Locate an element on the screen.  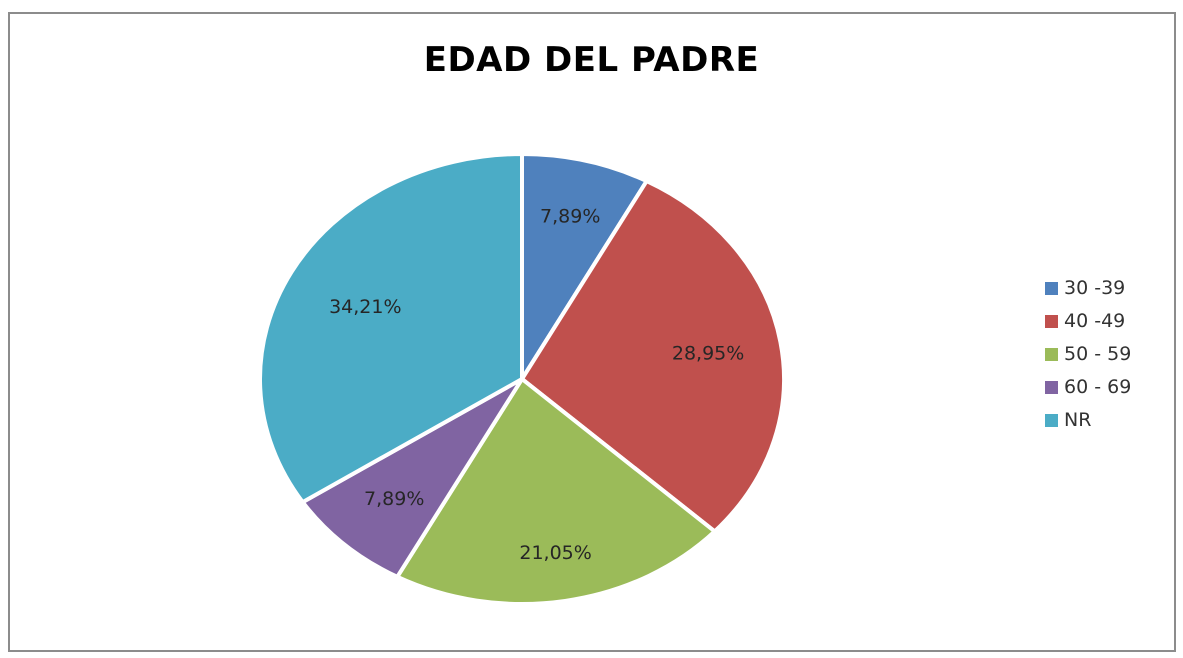
legend-label: 30 -39 is located at coordinates (1095, 288).